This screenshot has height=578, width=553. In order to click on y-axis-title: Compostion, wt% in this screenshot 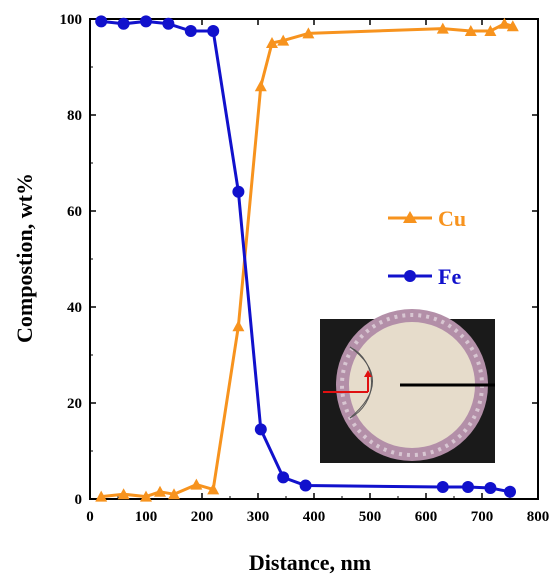, I will do `click(24, 258)`.